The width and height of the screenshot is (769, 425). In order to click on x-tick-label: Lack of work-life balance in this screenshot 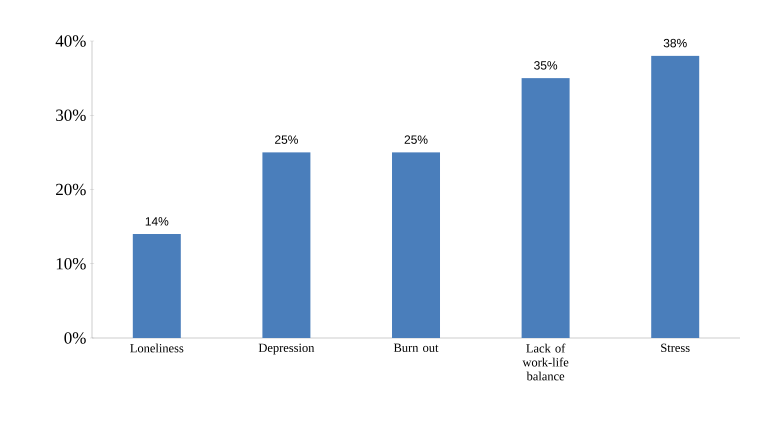, I will do `click(545, 362)`.